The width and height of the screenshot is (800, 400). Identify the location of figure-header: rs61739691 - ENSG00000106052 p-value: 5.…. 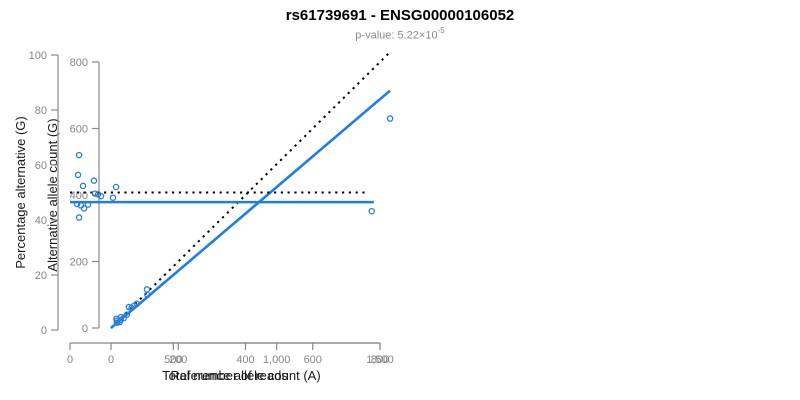
(400, 25).